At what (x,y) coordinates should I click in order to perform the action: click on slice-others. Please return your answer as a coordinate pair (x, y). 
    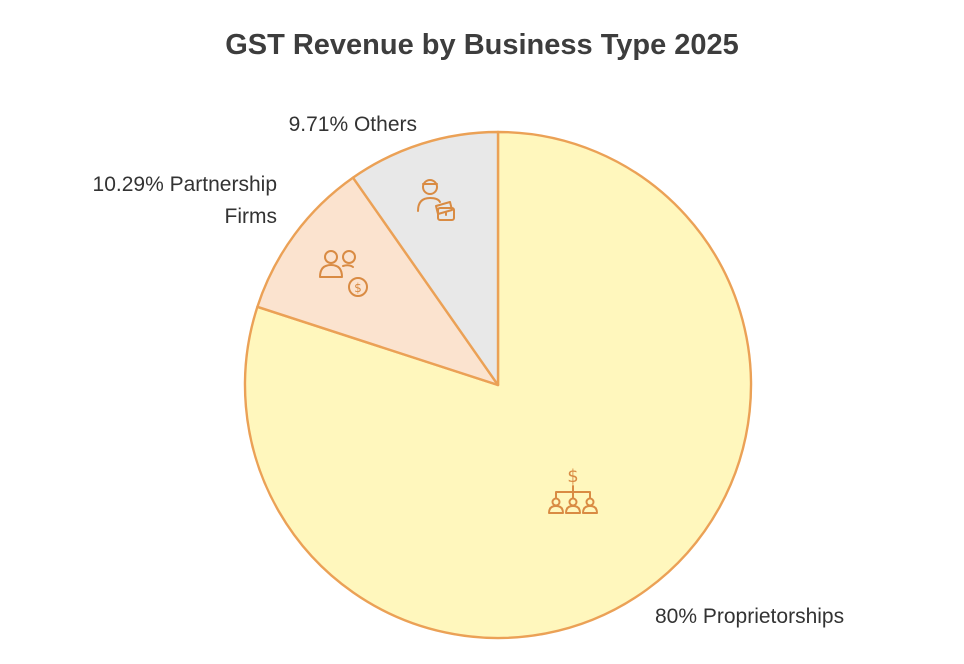
    Looking at the image, I should click on (425, 258).